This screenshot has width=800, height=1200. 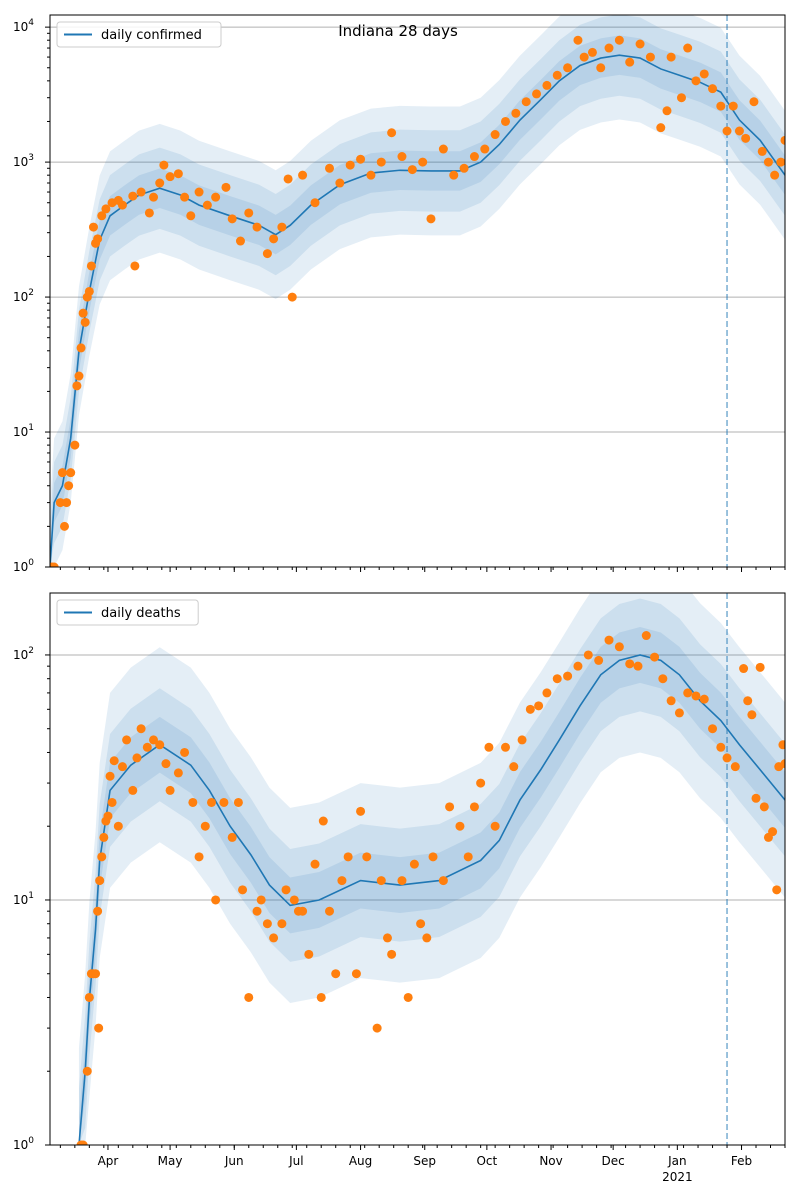 What do you see at coordinates (398, 31) in the screenshot?
I see `chart-title: Indiana 28 days` at bounding box center [398, 31].